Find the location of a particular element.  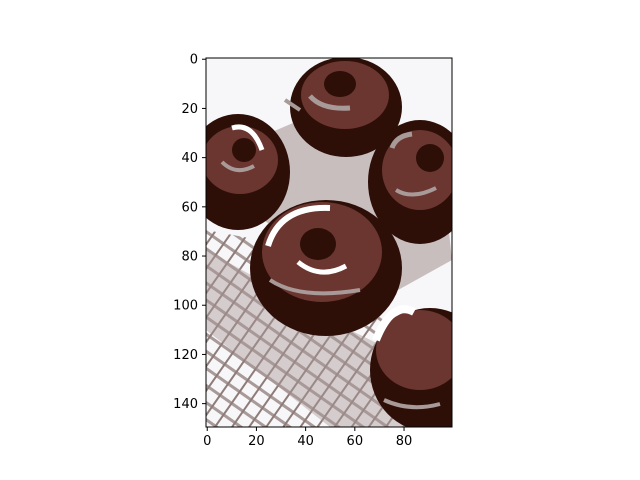

y-tick-label: 80 is located at coordinates (189, 257).